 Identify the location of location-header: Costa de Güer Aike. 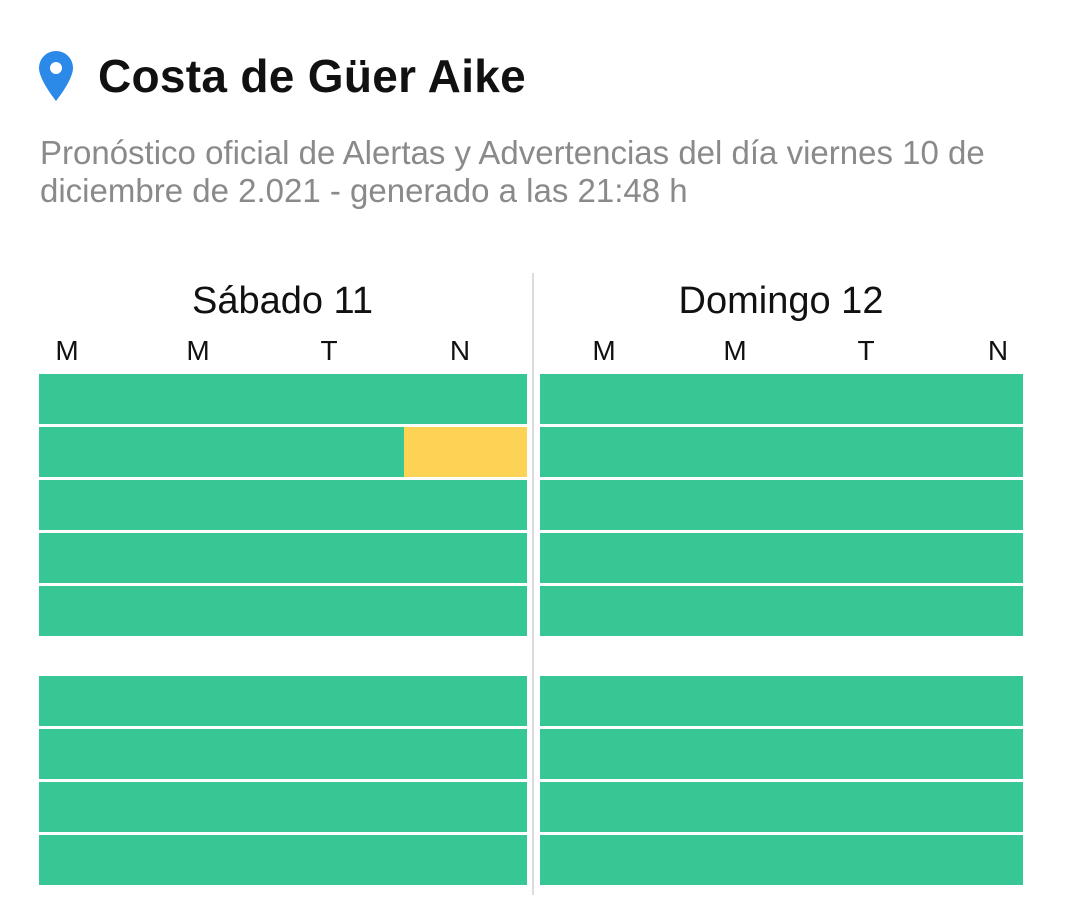
(282, 76).